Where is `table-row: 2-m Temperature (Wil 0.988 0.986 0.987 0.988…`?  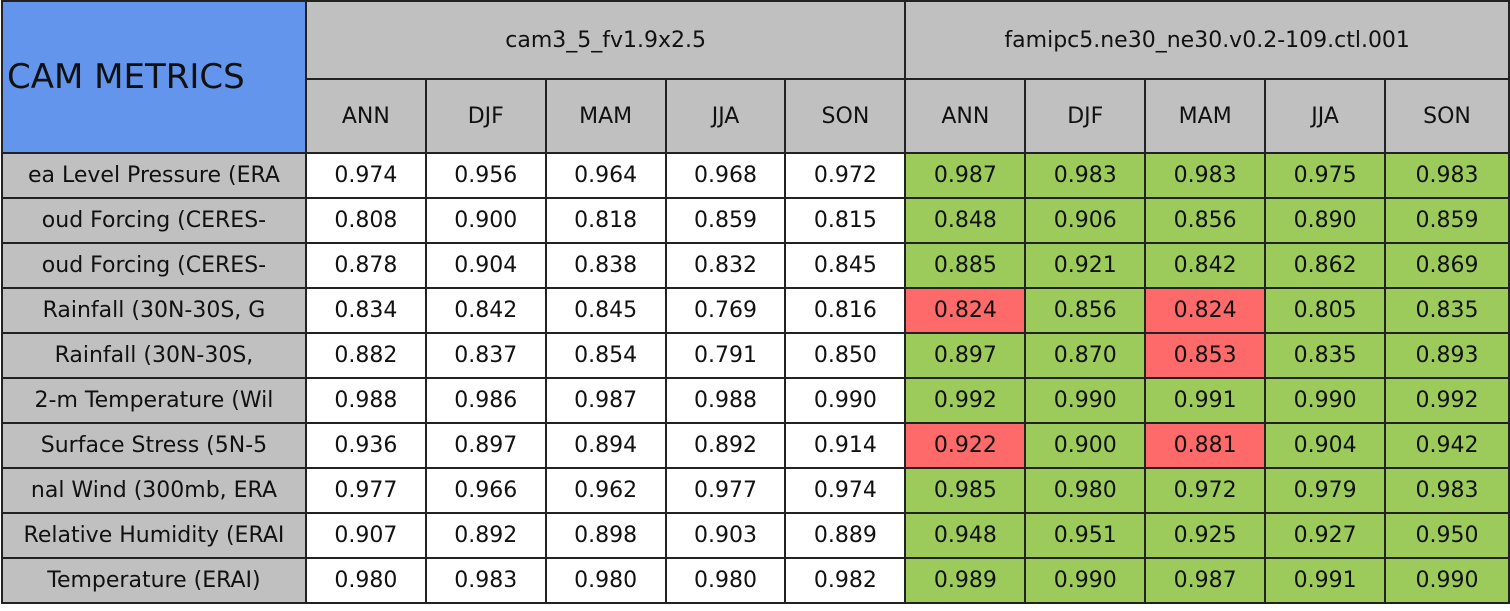
table-row: 2-m Temperature (Wil 0.988 0.986 0.987 0.988… is located at coordinates (755, 400).